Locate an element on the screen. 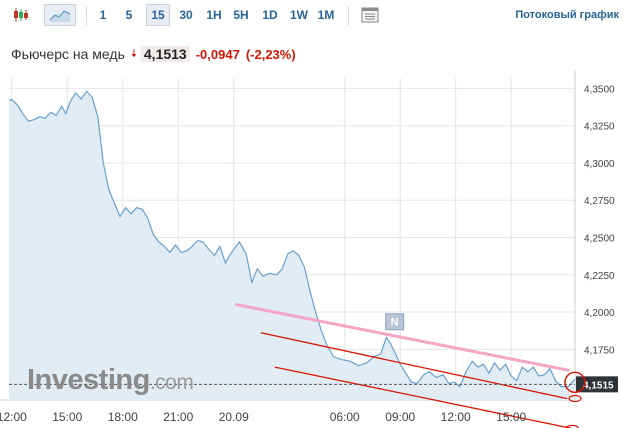 The height and width of the screenshot is (428, 627). event-marker-box is located at coordinates (395, 322).